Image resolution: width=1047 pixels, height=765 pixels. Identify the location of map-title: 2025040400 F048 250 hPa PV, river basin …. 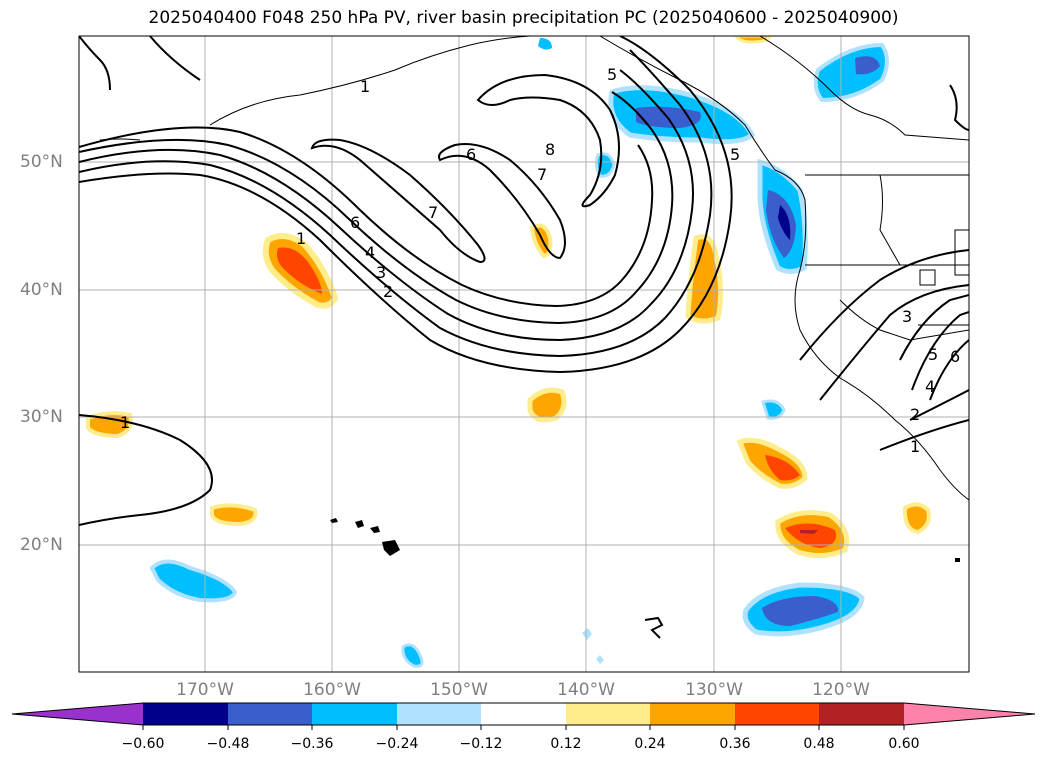
(523, 18).